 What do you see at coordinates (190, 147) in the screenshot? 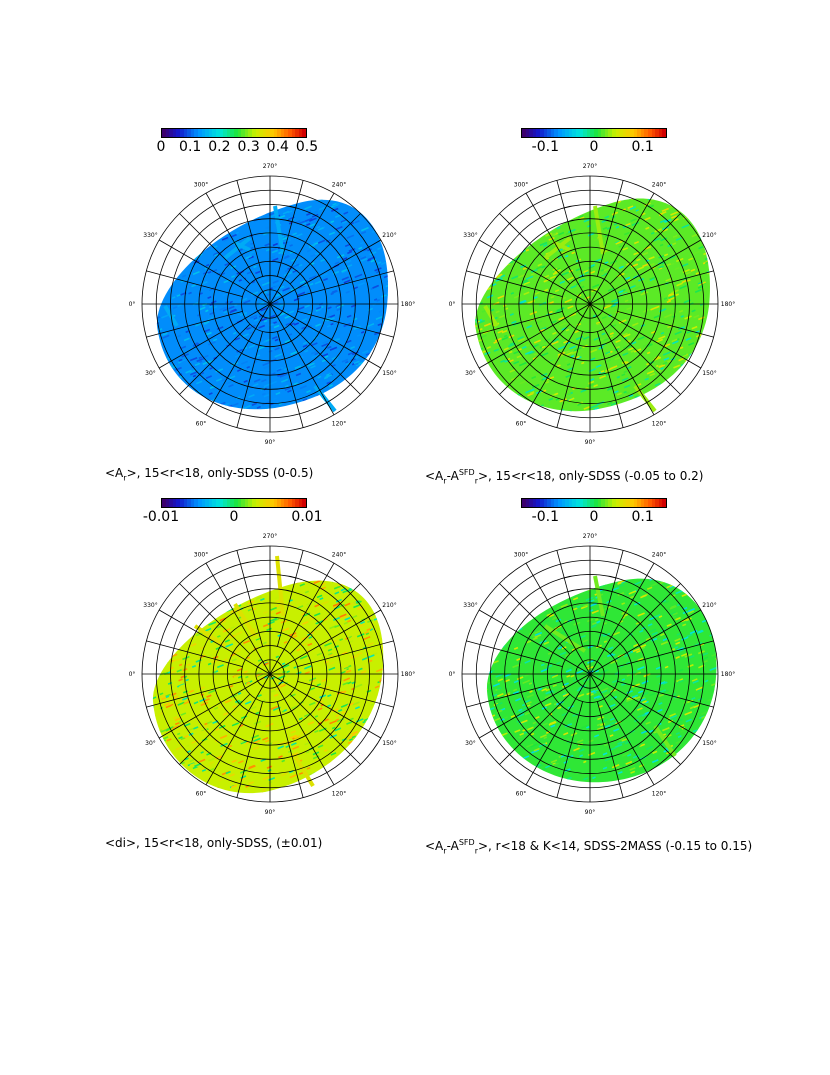
I see `colorbar-tick-label: 0.1` at bounding box center [190, 147].